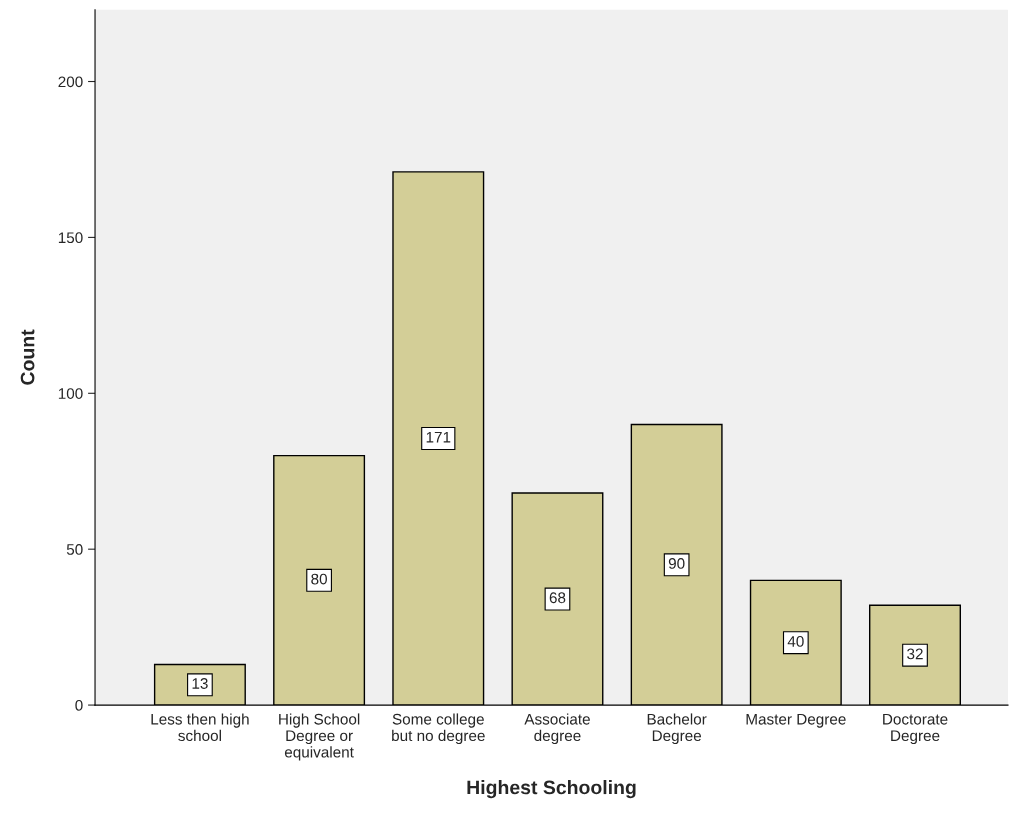  What do you see at coordinates (438, 437) in the screenshot?
I see `data-label: 171` at bounding box center [438, 437].